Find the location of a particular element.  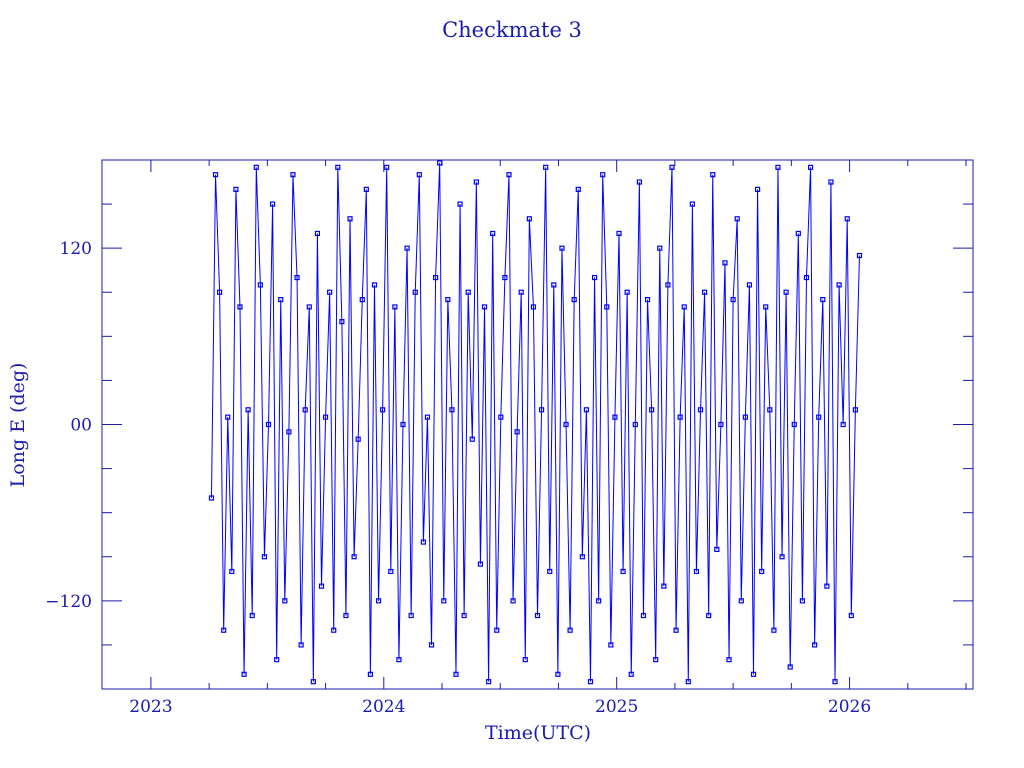

x-tick-label: 2024 is located at coordinates (383, 707).